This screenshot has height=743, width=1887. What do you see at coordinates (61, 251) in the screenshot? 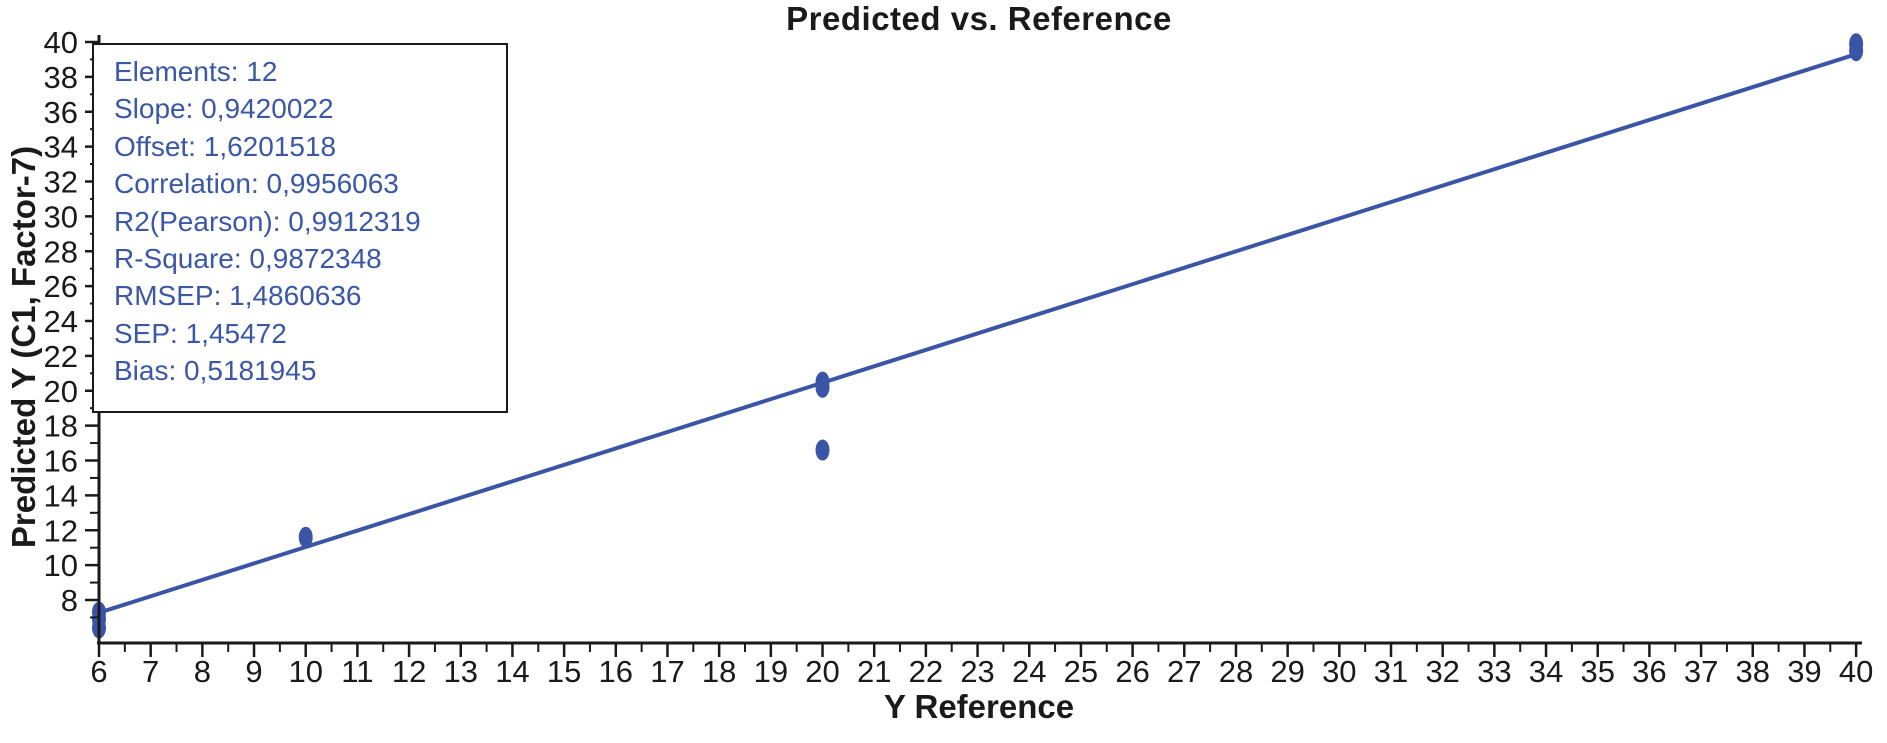
I see `y-tick-label: 28` at bounding box center [61, 251].